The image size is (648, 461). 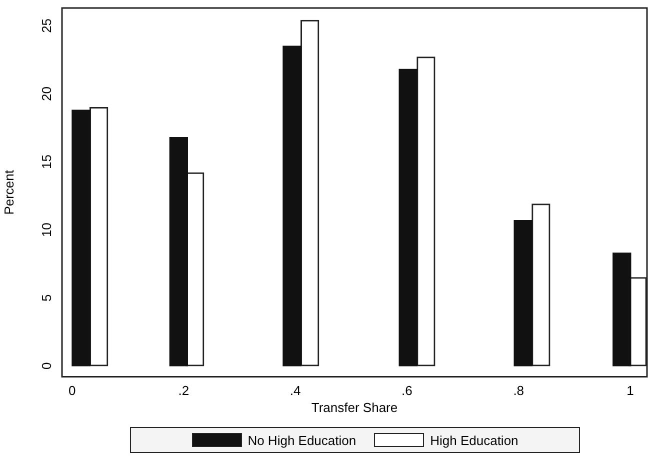 I want to click on y-tick-label: 5, so click(x=46, y=298).